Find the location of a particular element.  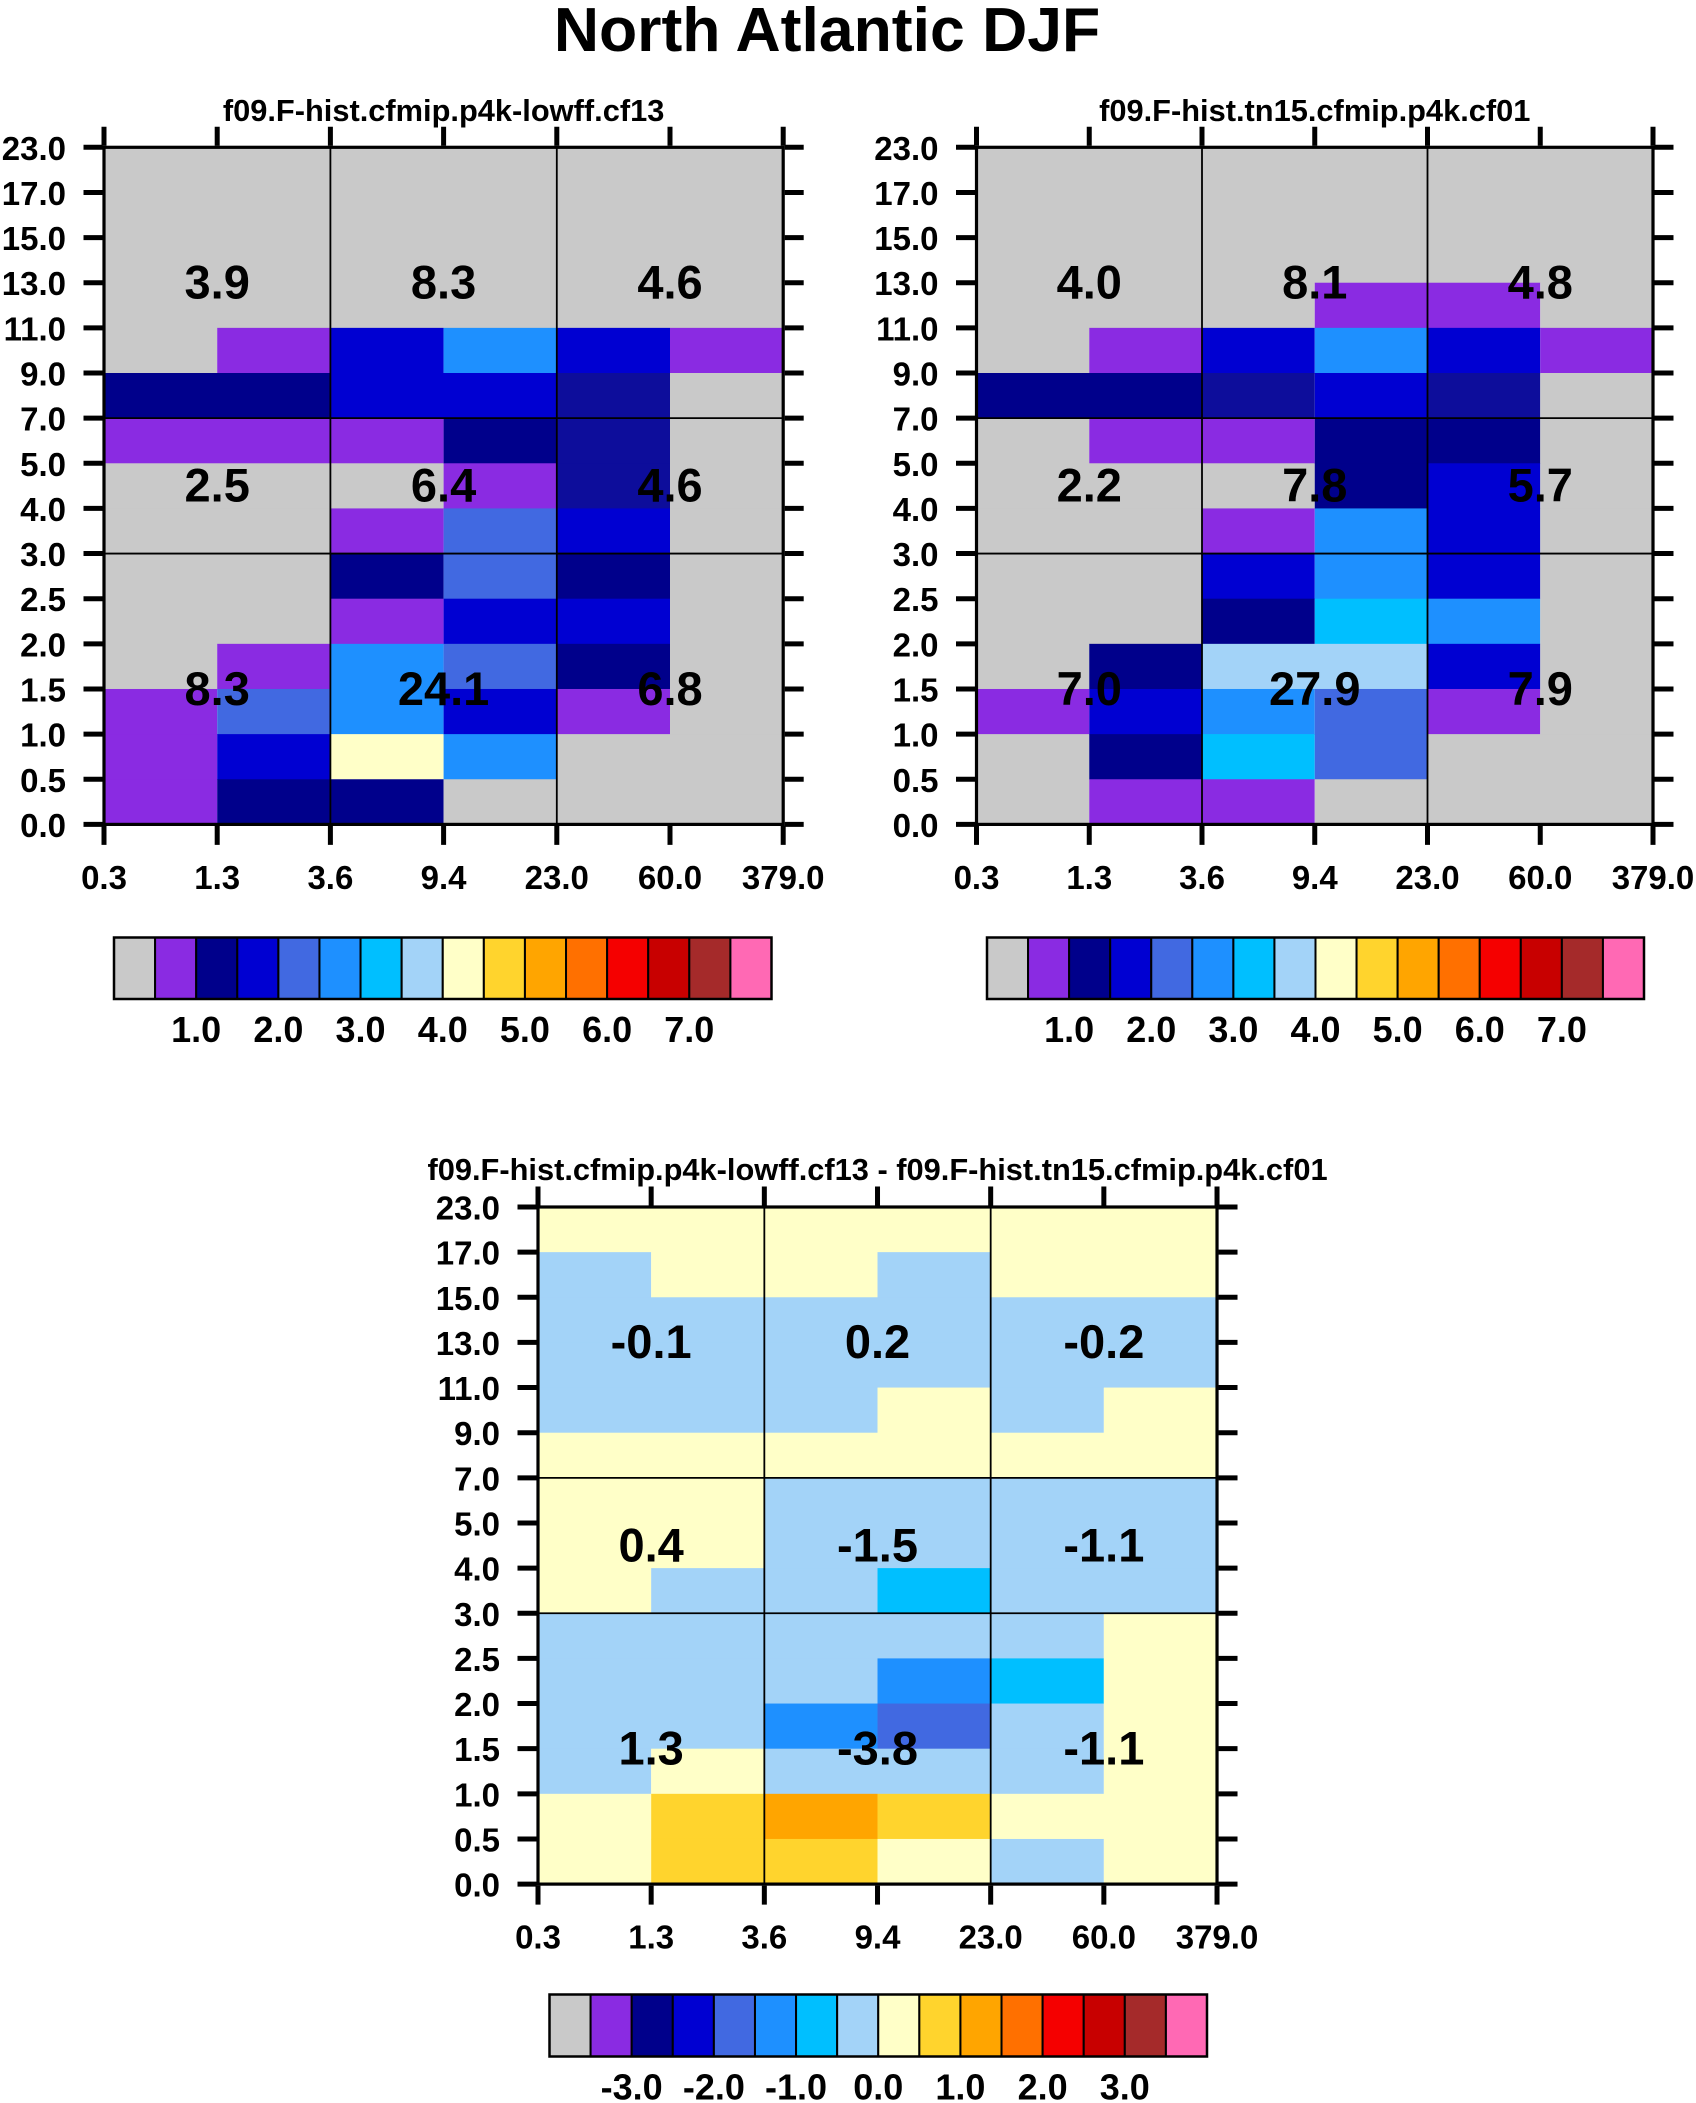

svg-text: 4.8 is located at coordinates (1540, 282).